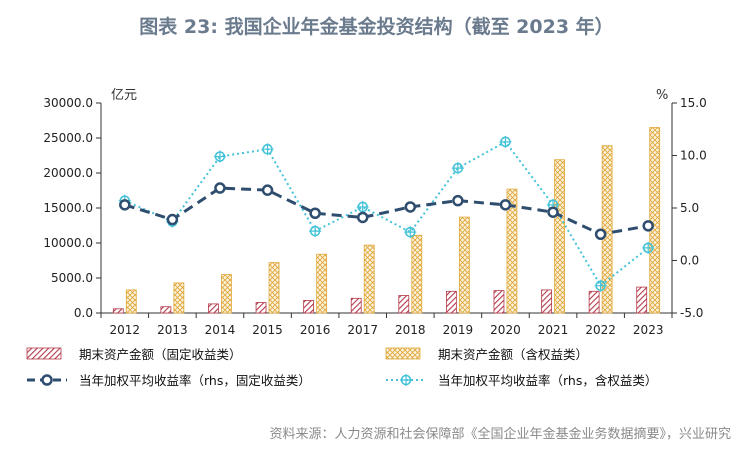 The width and height of the screenshot is (753, 461). What do you see at coordinates (47, 380) in the screenshot?
I see `legend-marker-fixed` at bounding box center [47, 380].